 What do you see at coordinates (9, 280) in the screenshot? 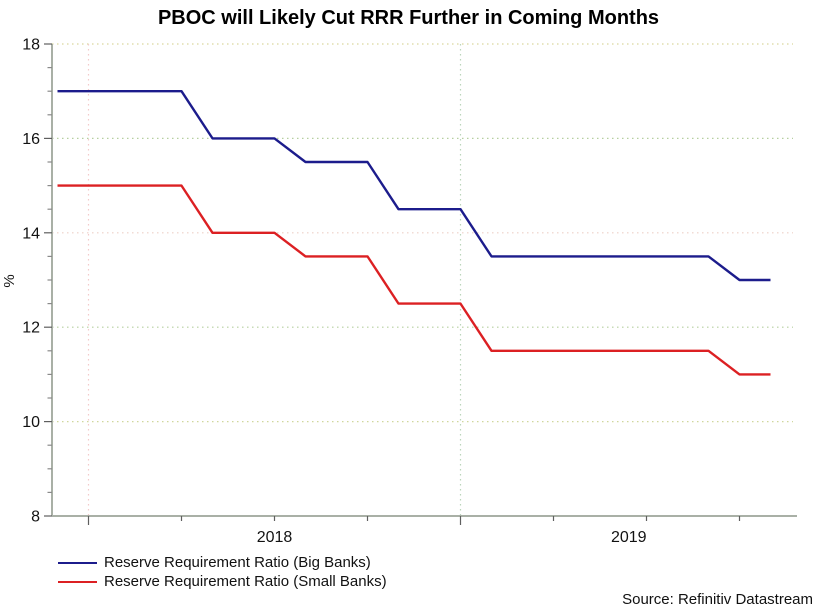
I see `y-axis-label: %` at bounding box center [9, 280].